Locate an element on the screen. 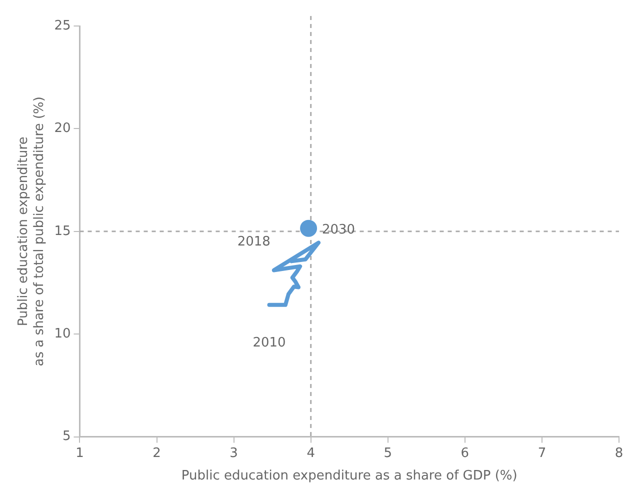 The width and height of the screenshot is (636, 500). x-axis-title: Public education expenditure as a share of GDP (%) is located at coordinates (349, 476).